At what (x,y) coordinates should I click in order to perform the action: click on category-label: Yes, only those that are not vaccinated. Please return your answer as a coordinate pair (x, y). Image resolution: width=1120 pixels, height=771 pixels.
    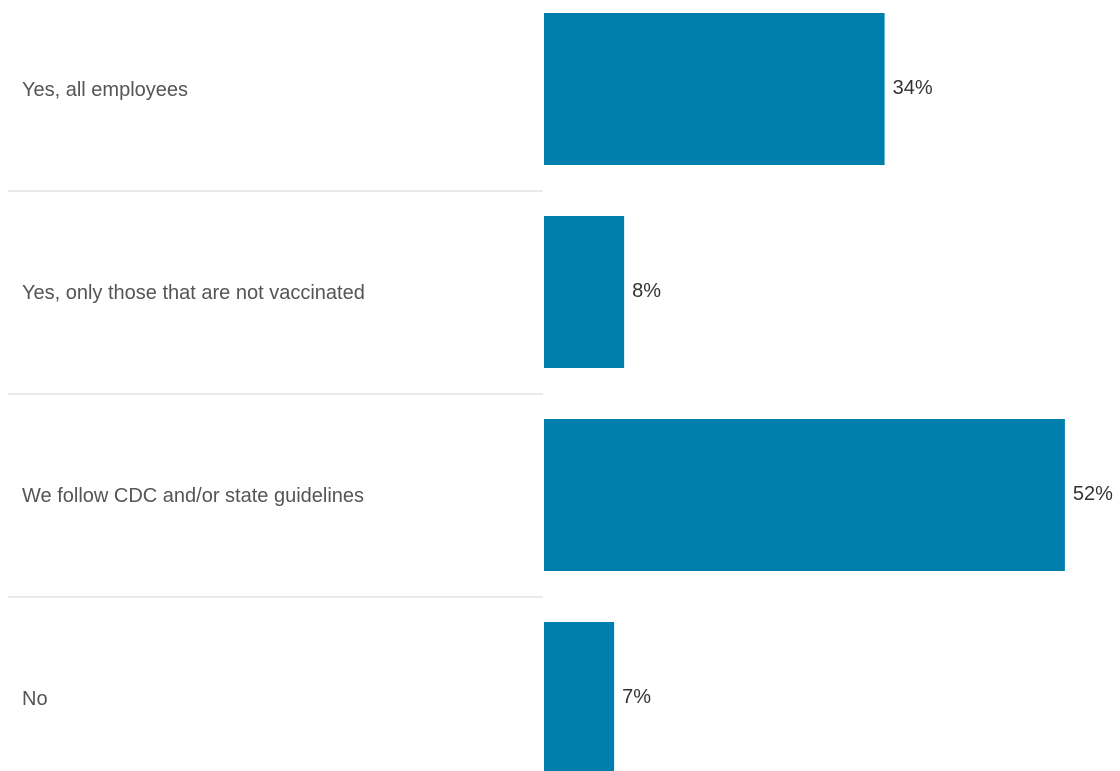
    Looking at the image, I should click on (193, 293).